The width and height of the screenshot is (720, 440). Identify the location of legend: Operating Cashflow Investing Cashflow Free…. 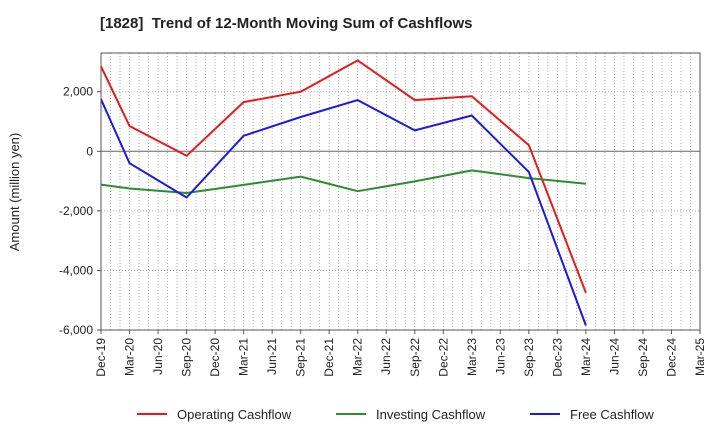
(395, 414).